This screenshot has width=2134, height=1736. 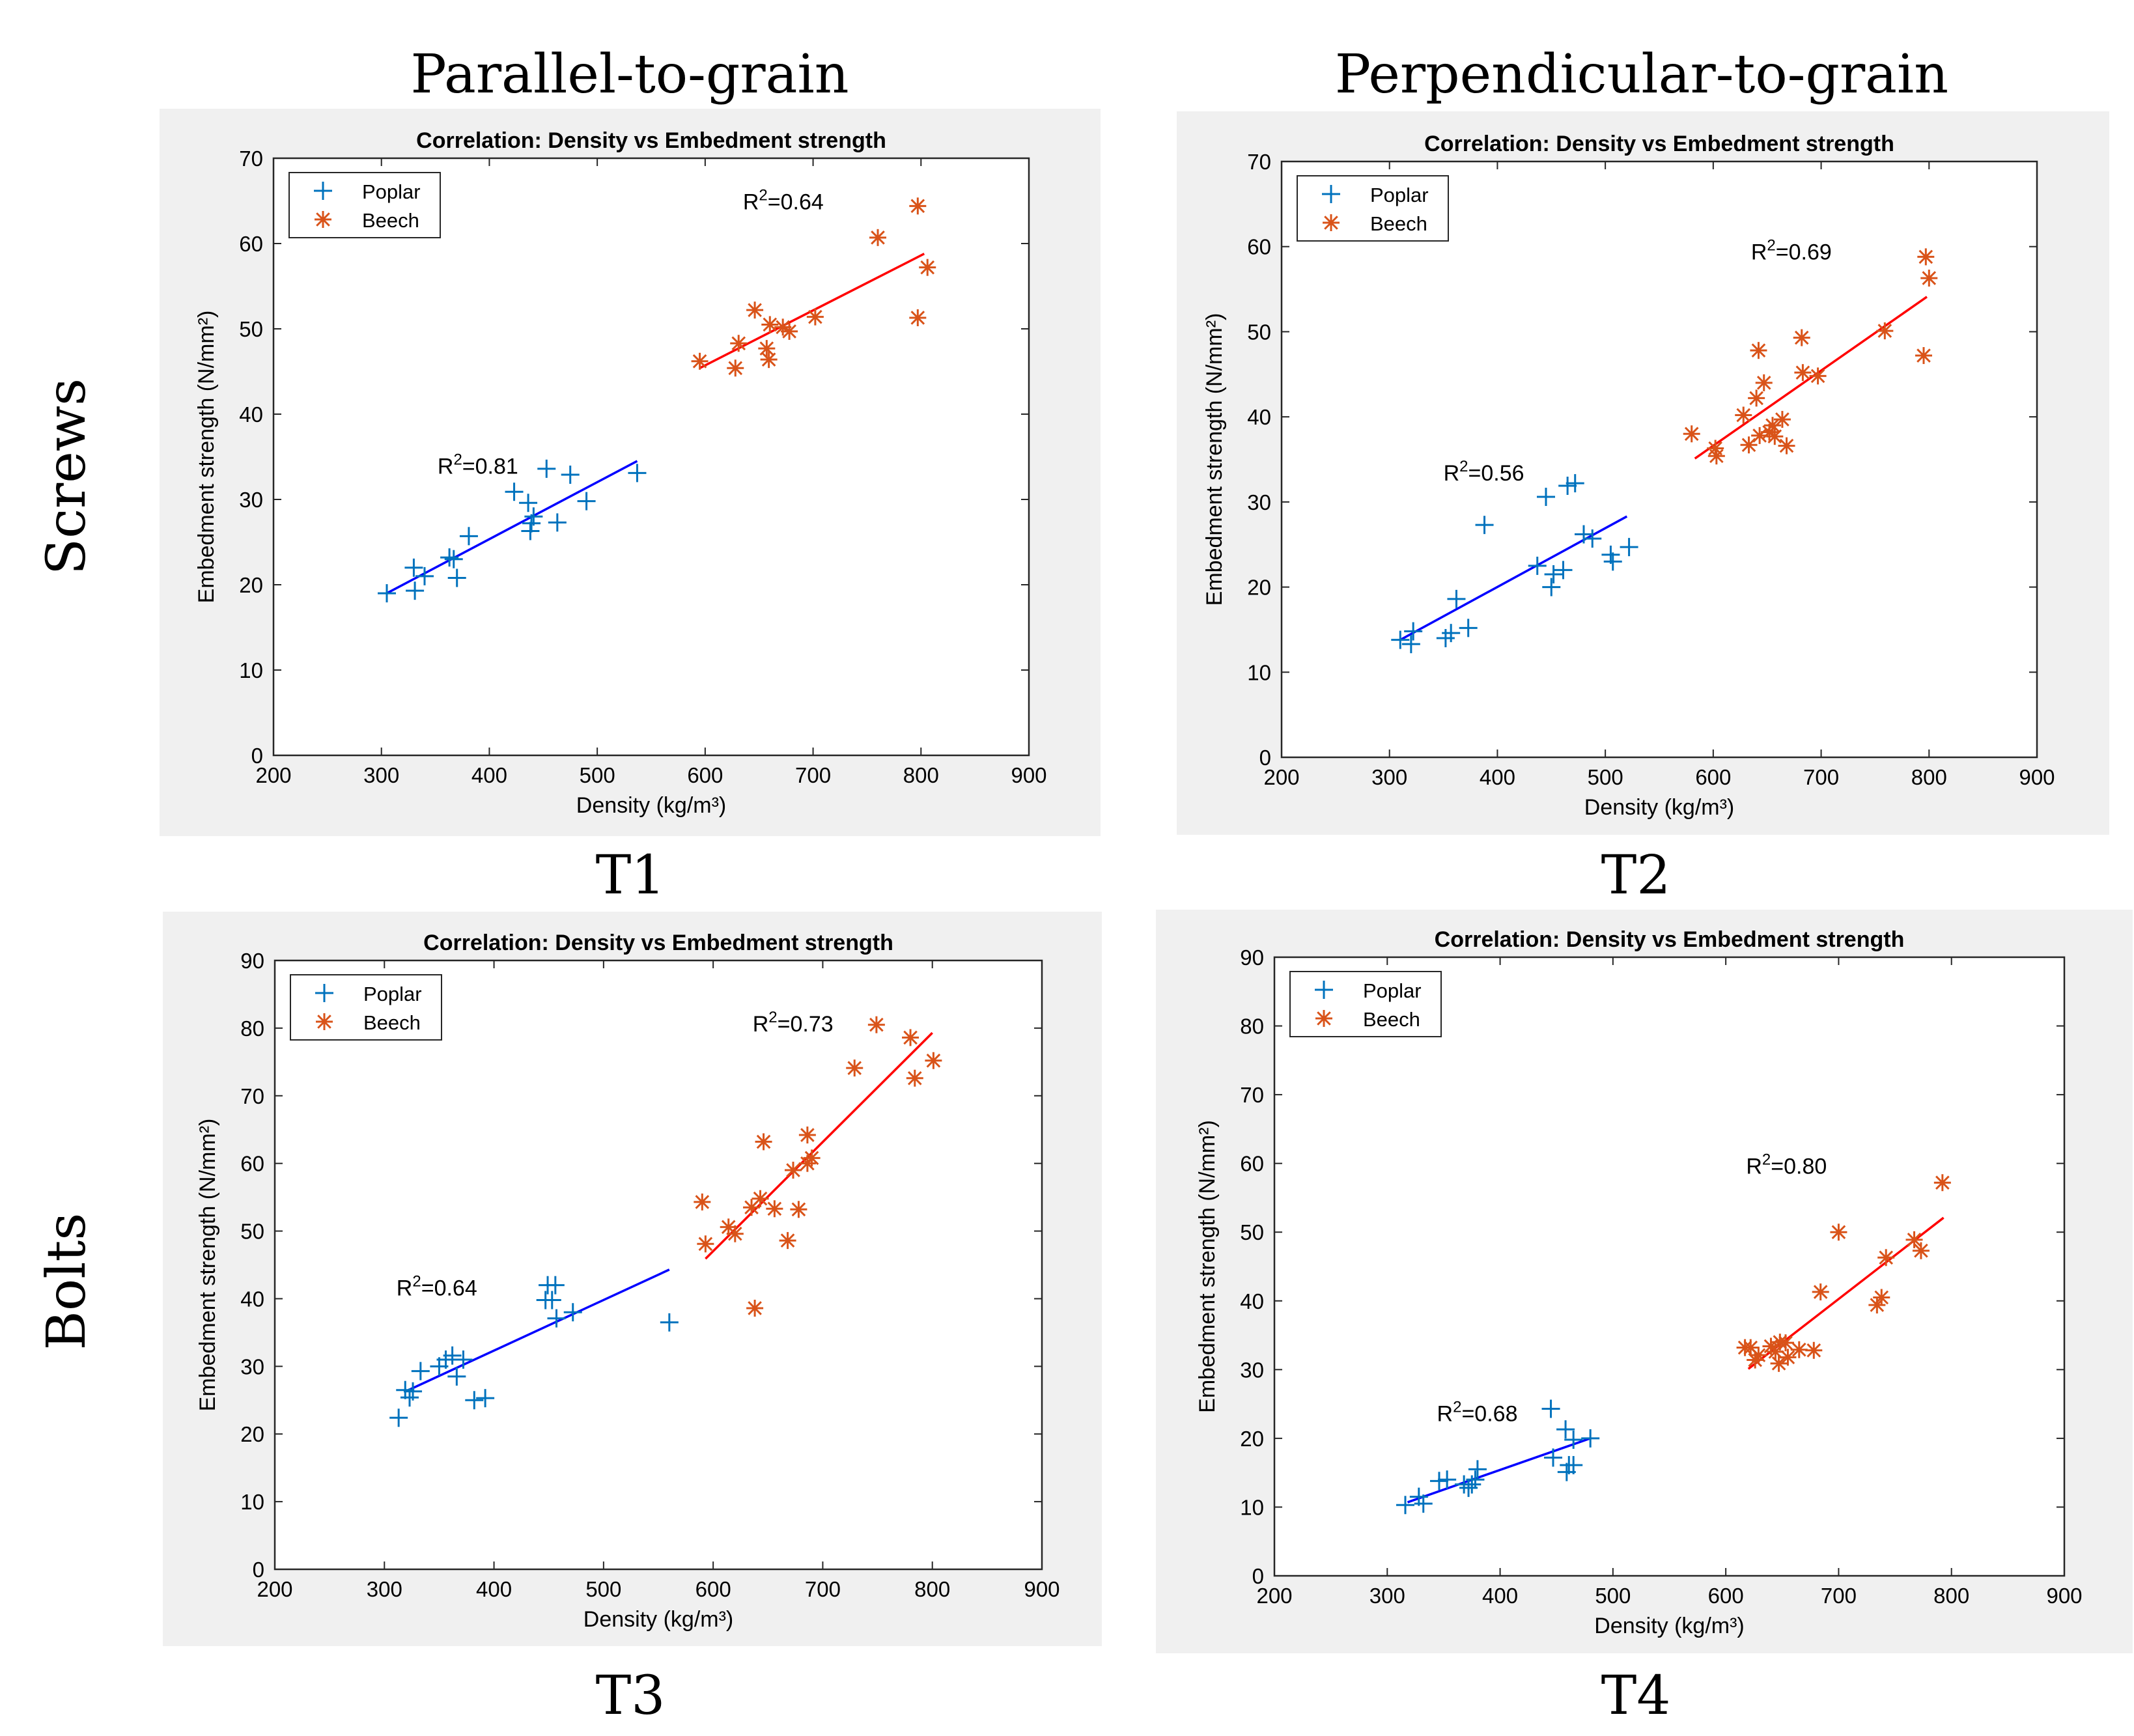 I want to click on y-tick-label: 80, so click(x=1252, y=1027).